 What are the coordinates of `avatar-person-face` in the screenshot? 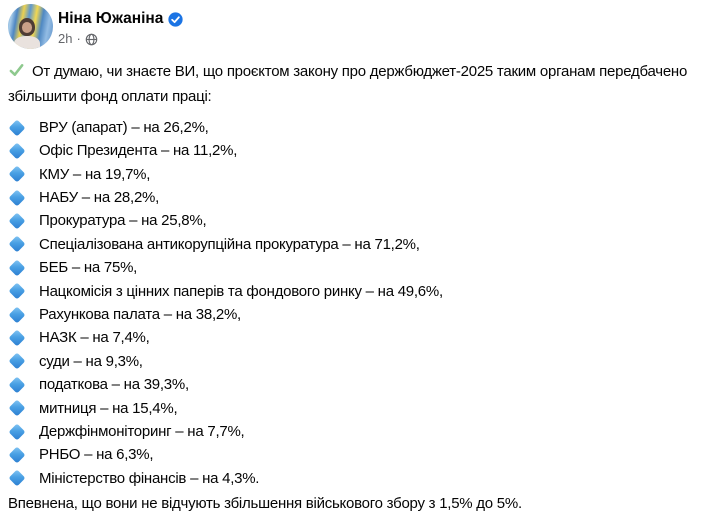 It's located at (26, 27).